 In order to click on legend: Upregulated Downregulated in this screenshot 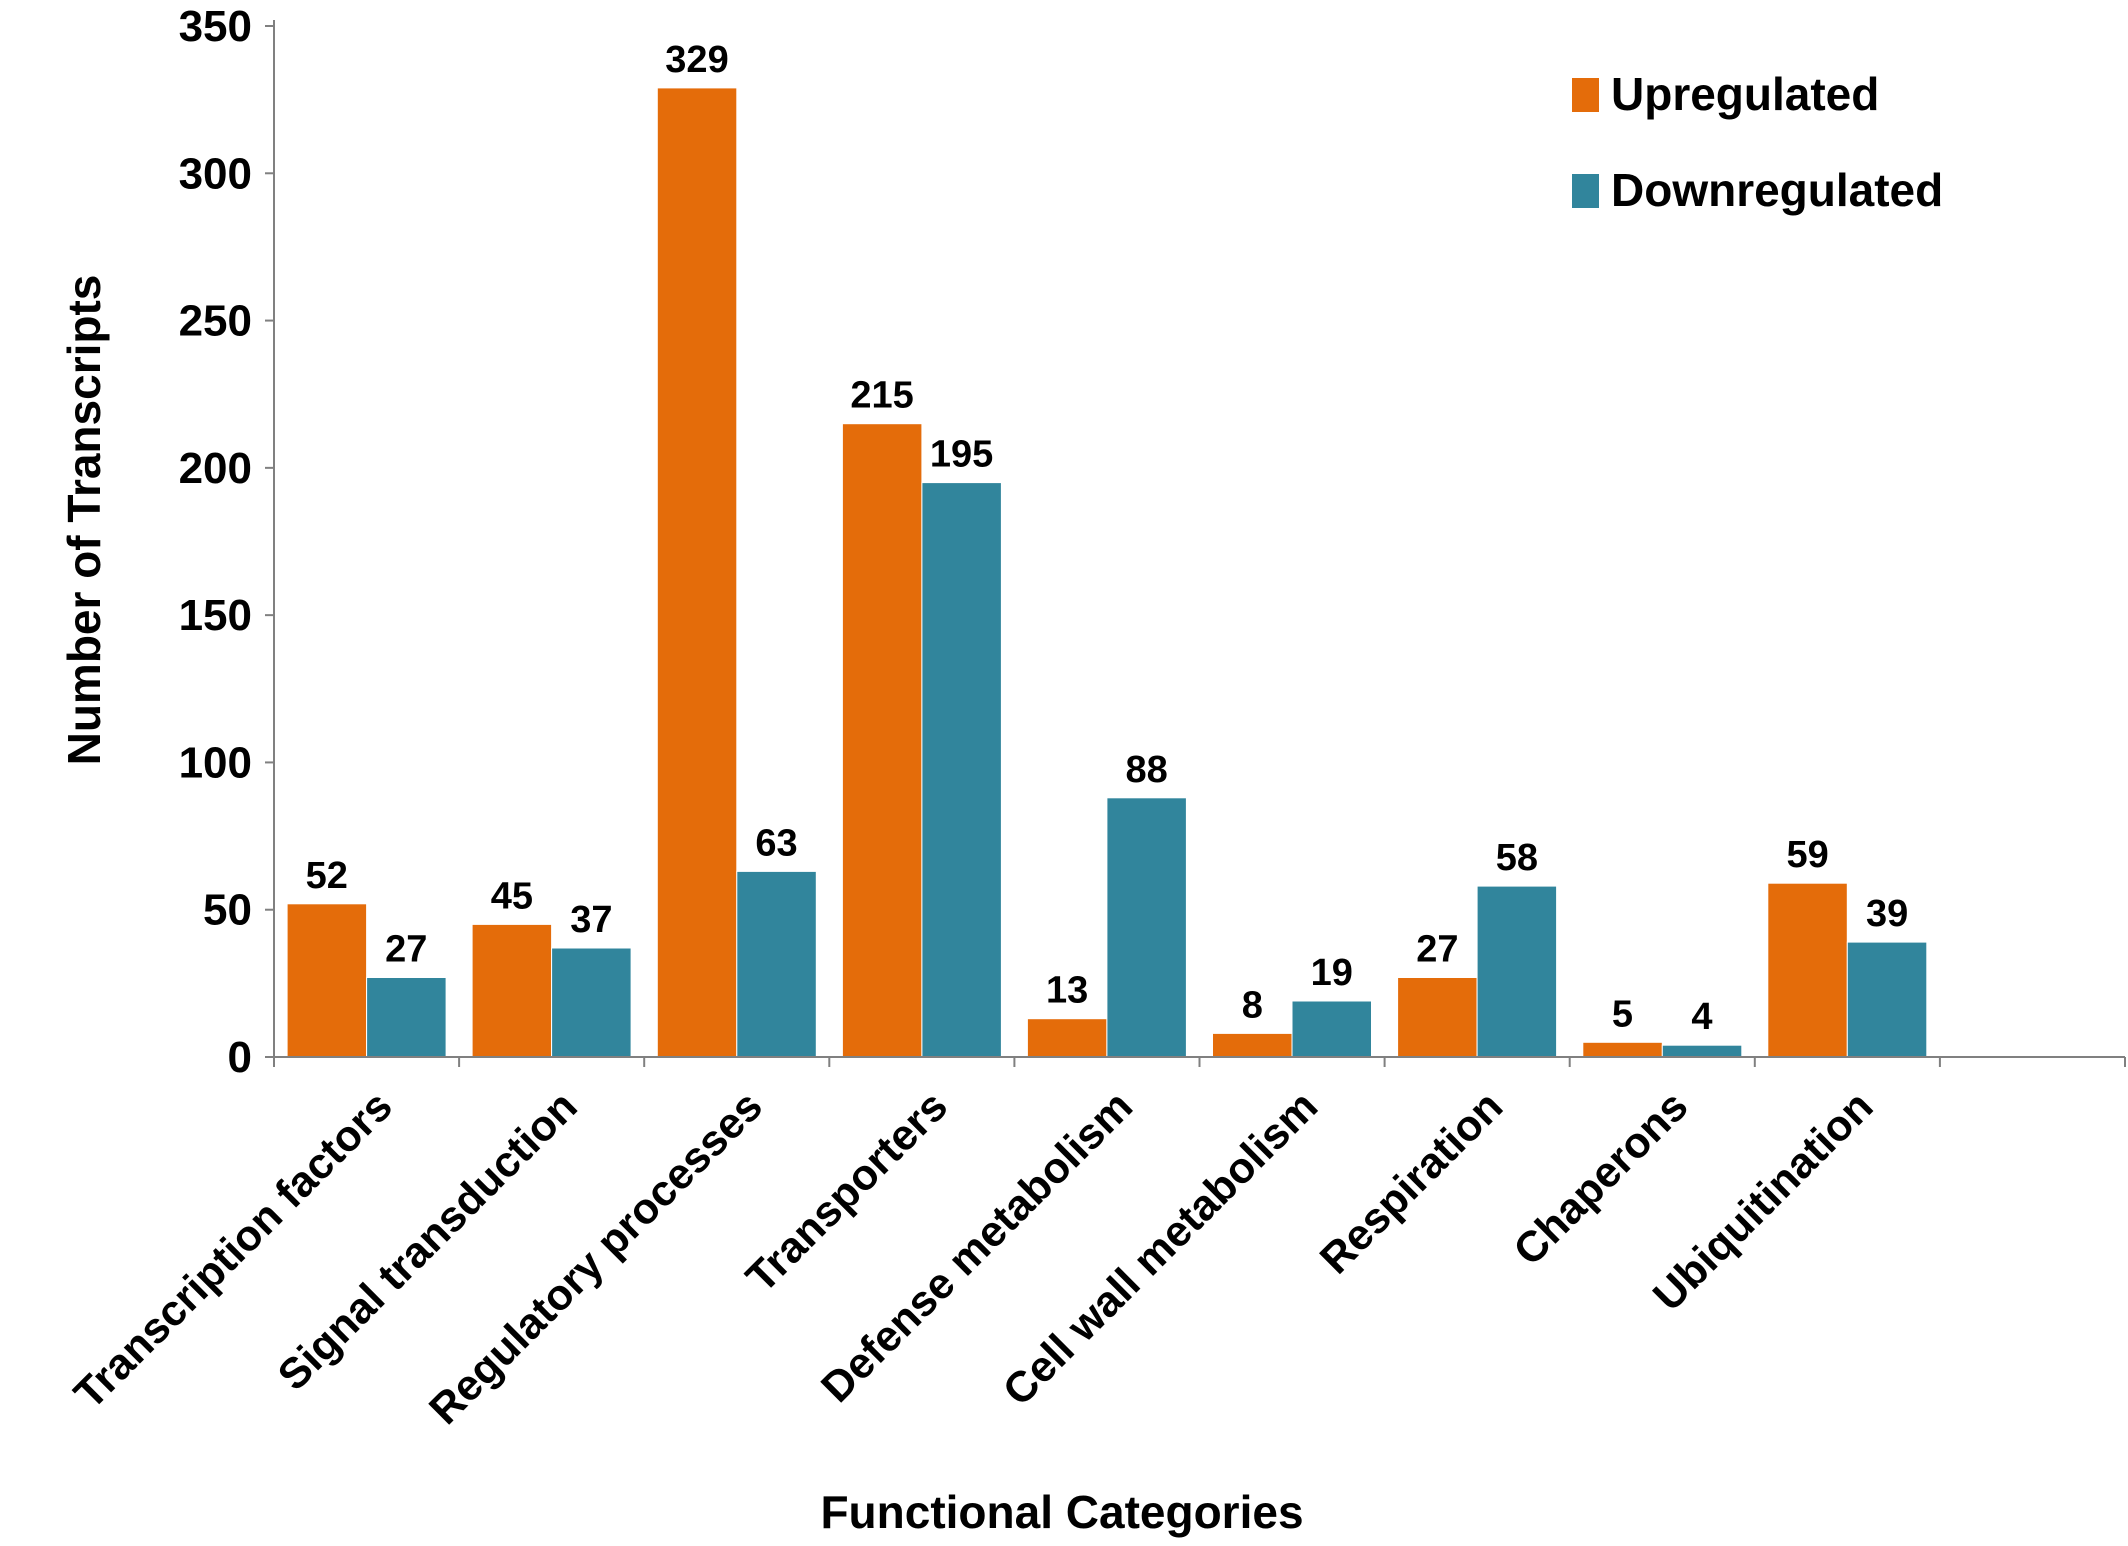, I will do `click(1757, 142)`.